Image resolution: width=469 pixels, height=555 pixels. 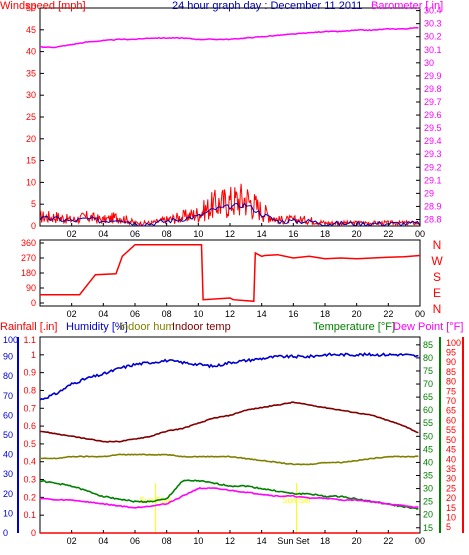 I want to click on p2-x-tick-label: 16, so click(x=293, y=314).